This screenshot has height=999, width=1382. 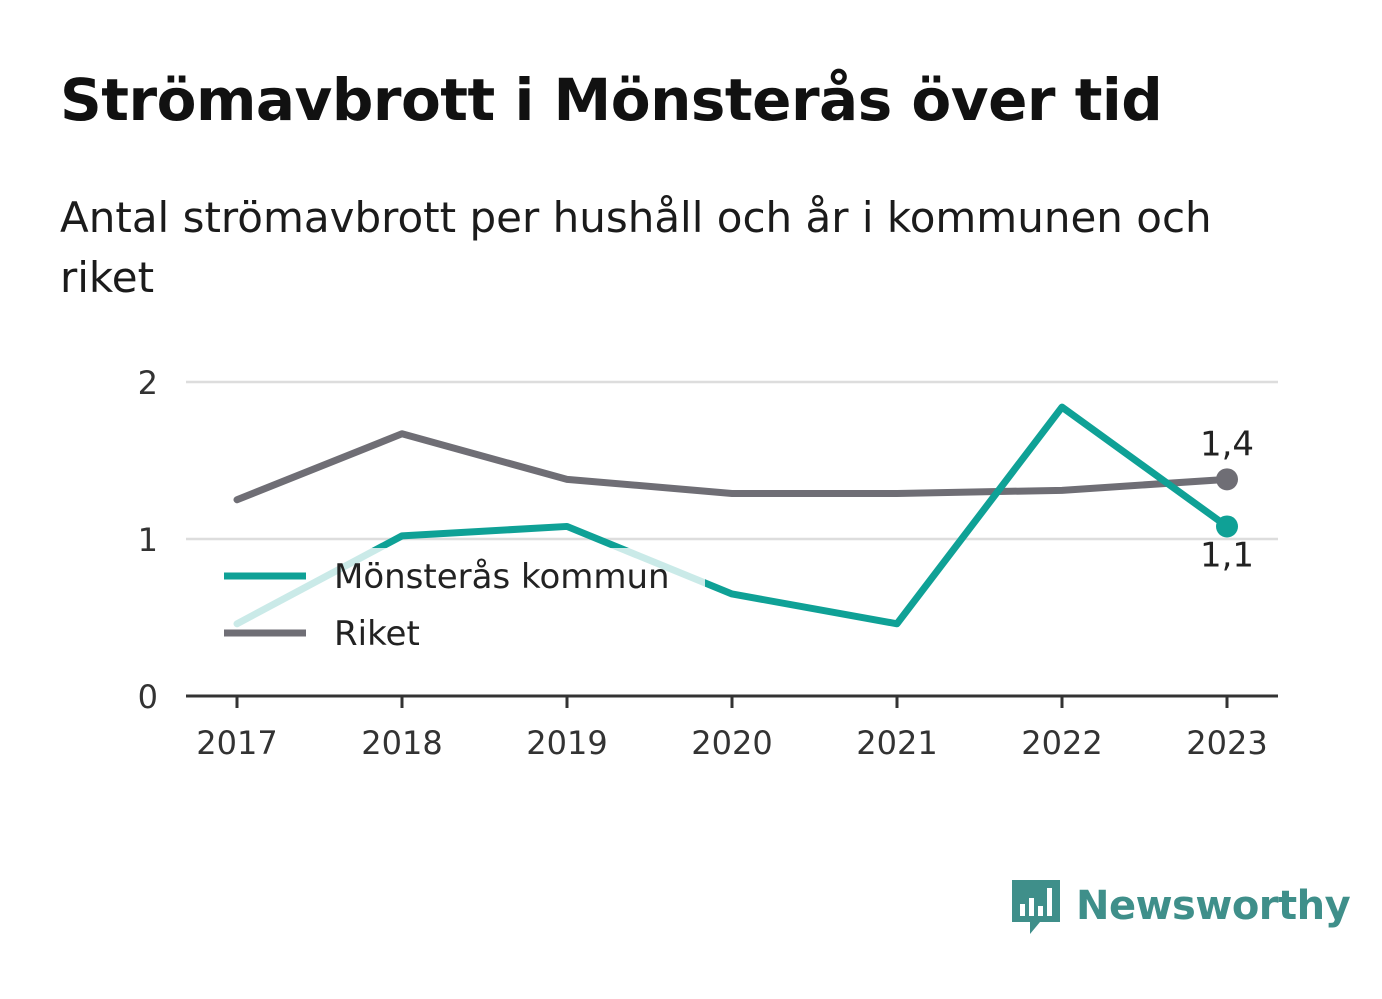 I want to click on y-tick-label: 1, so click(x=148, y=540).